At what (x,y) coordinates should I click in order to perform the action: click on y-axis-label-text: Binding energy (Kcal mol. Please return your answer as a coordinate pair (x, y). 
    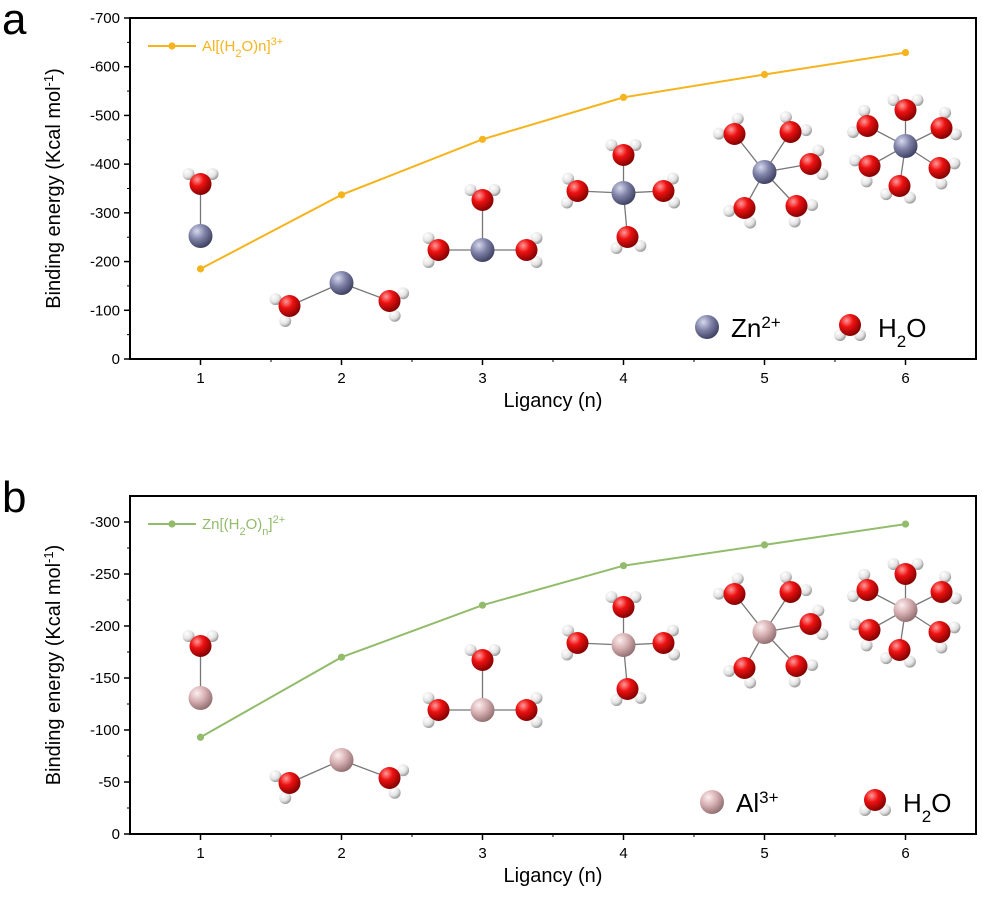
    Looking at the image, I should click on (54, 197).